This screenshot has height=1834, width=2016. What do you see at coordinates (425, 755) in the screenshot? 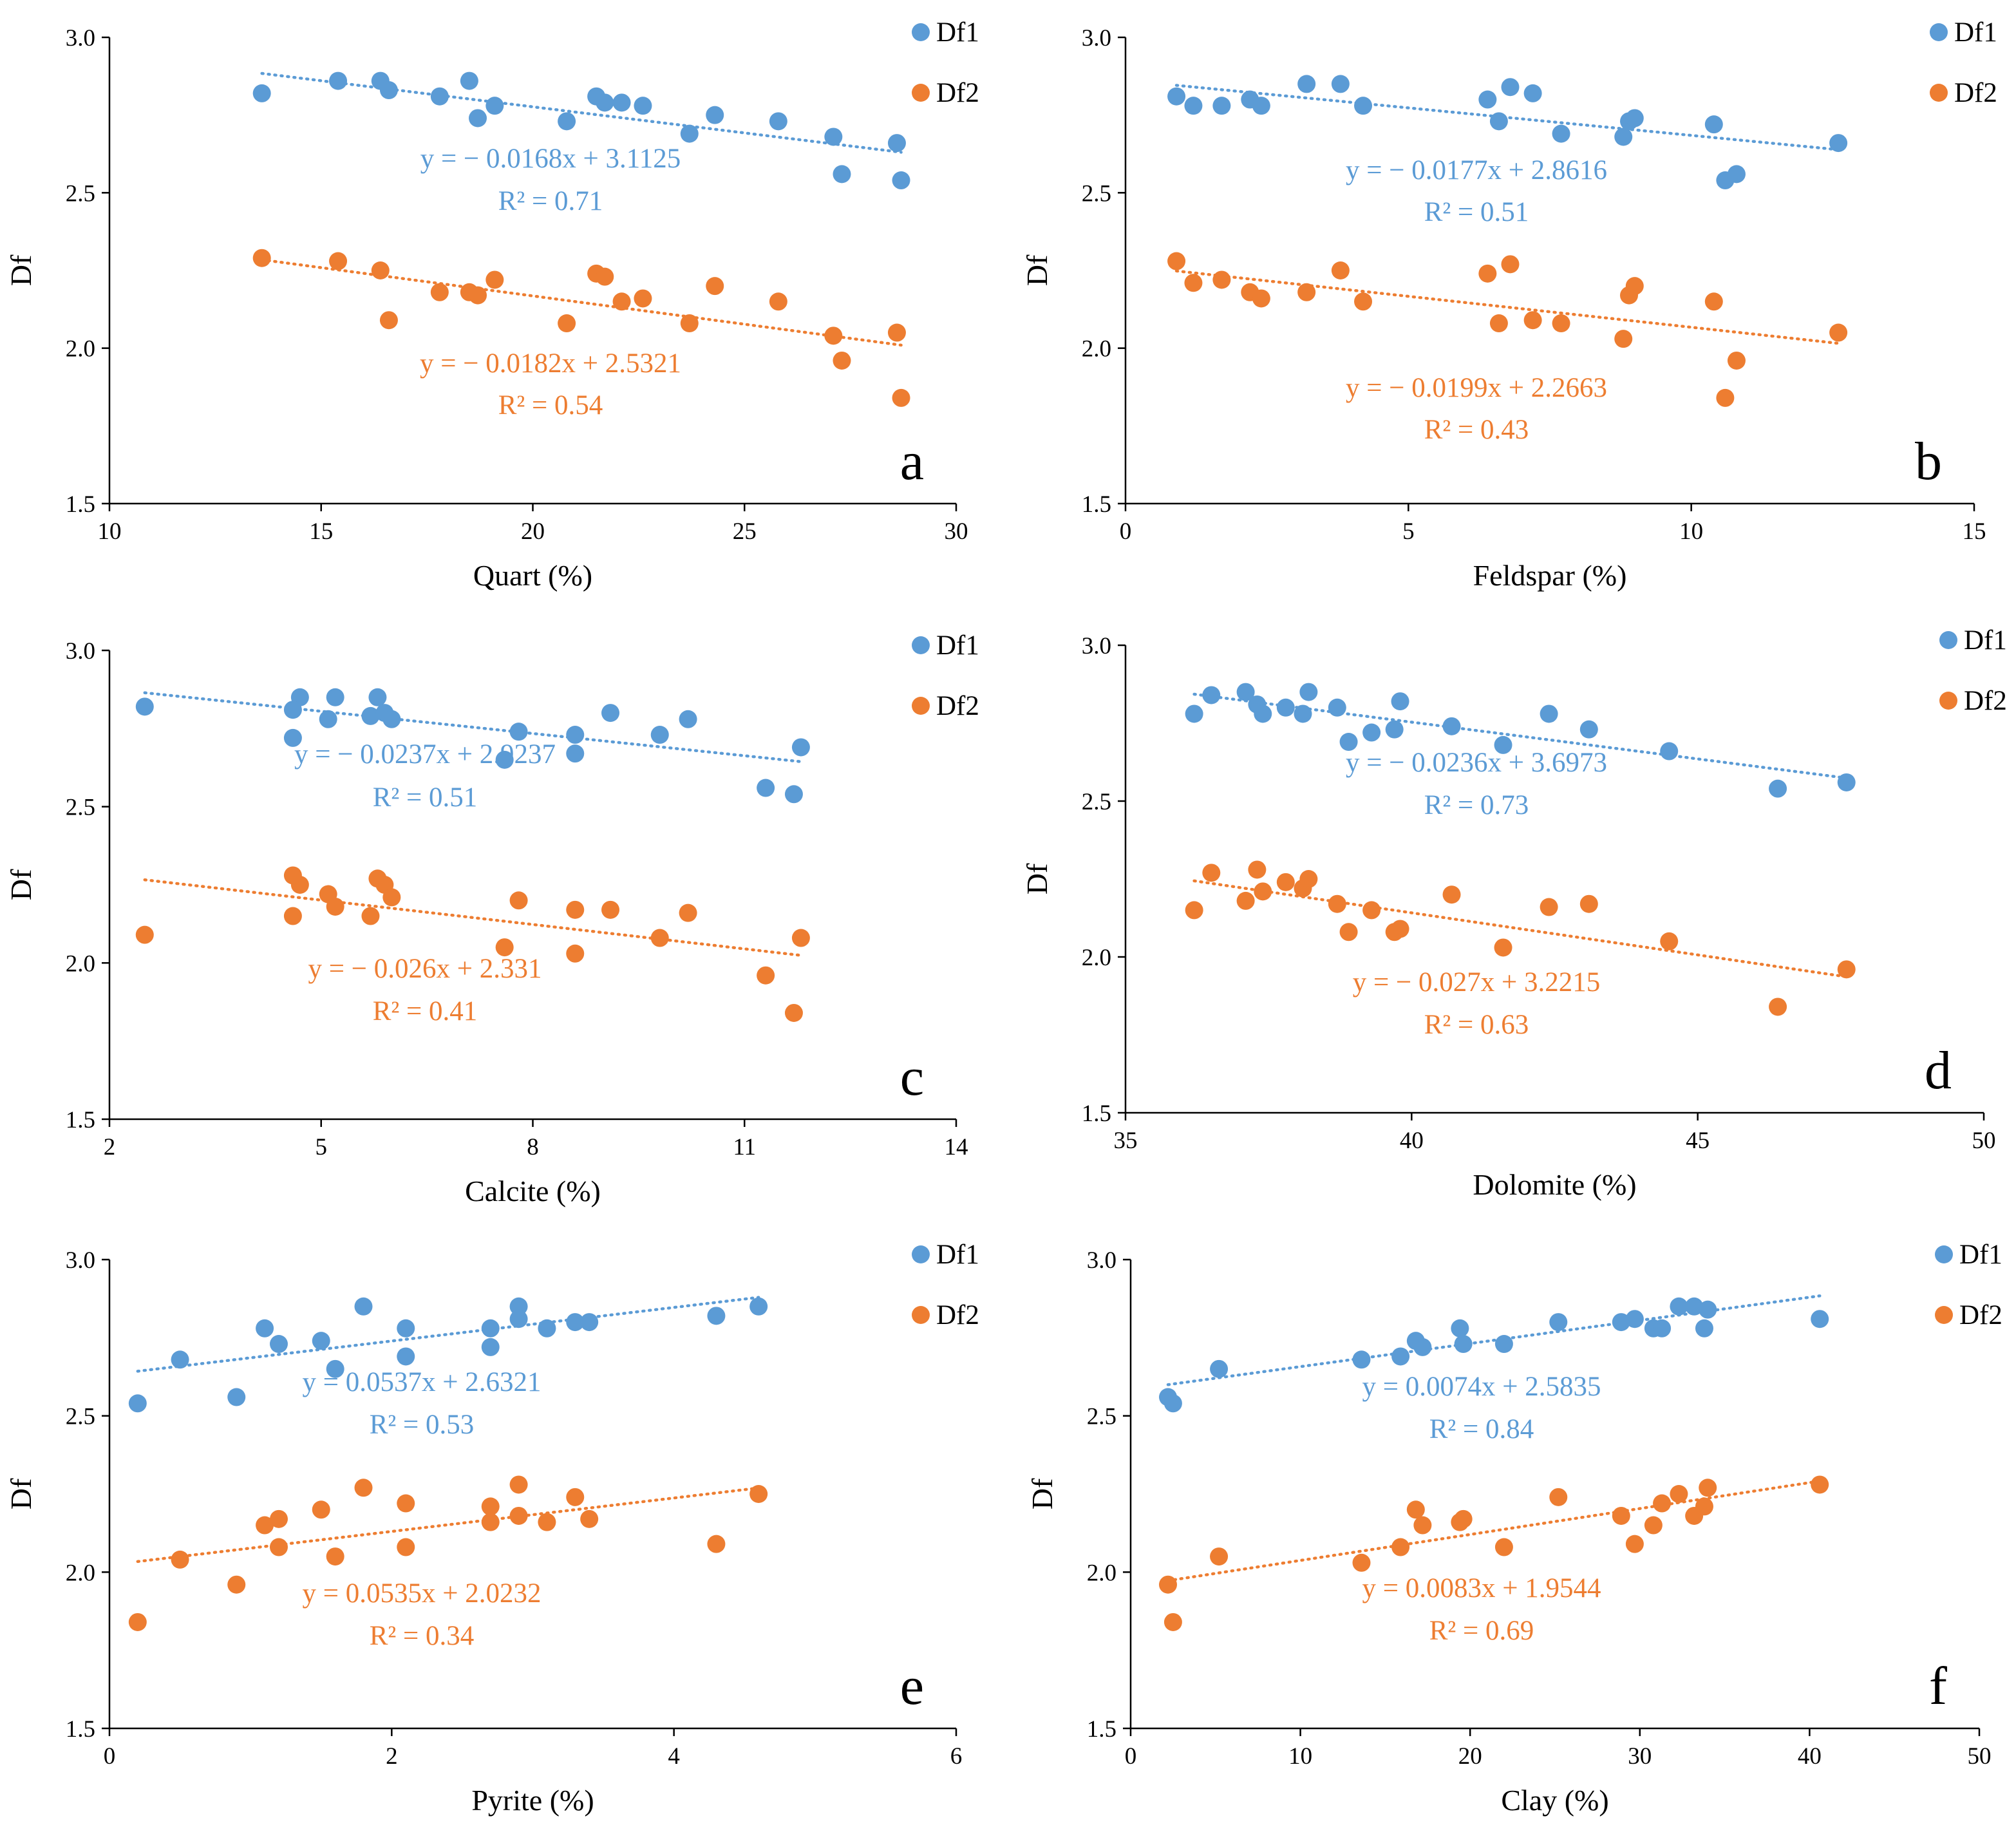
I see `regression-equation-df1: y = − 0.0237x + 2.9237` at bounding box center [425, 755].